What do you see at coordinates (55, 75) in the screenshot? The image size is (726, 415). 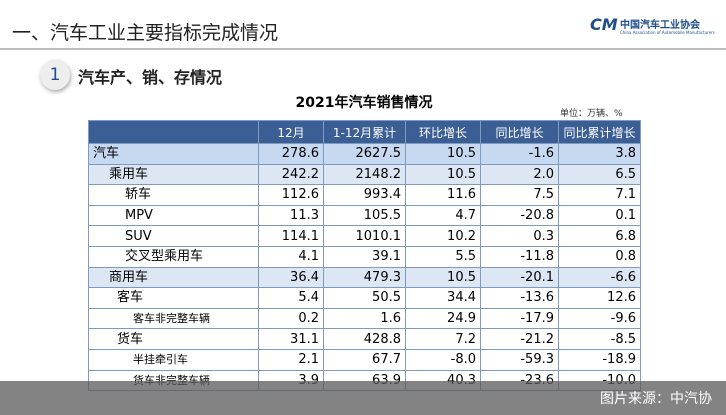 I see `section-number: 1` at bounding box center [55, 75].